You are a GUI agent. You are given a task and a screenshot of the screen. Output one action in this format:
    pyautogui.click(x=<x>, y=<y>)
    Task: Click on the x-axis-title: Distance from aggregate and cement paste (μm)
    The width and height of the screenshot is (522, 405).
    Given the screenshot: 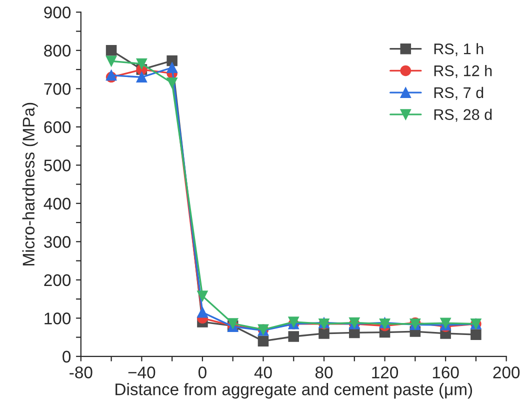 What is the action you would take?
    pyautogui.click(x=294, y=391)
    